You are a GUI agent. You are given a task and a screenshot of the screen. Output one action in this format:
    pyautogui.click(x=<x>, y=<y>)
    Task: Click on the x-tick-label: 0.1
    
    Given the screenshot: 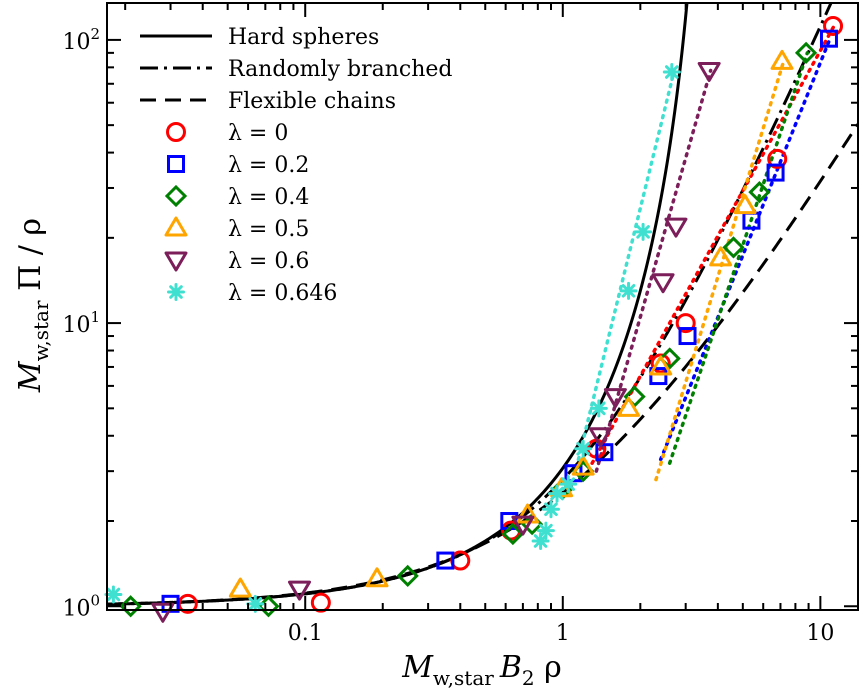 What is the action you would take?
    pyautogui.click(x=305, y=633)
    